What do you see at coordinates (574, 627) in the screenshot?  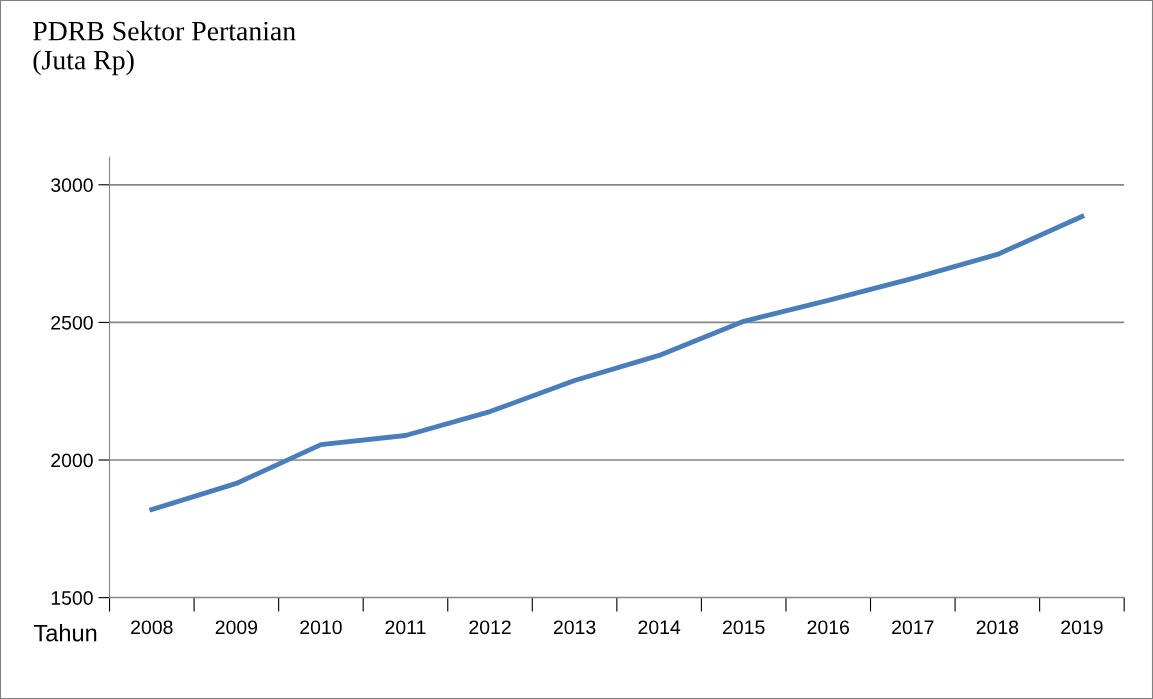 I see `x-tick-label: 2013` at bounding box center [574, 627].